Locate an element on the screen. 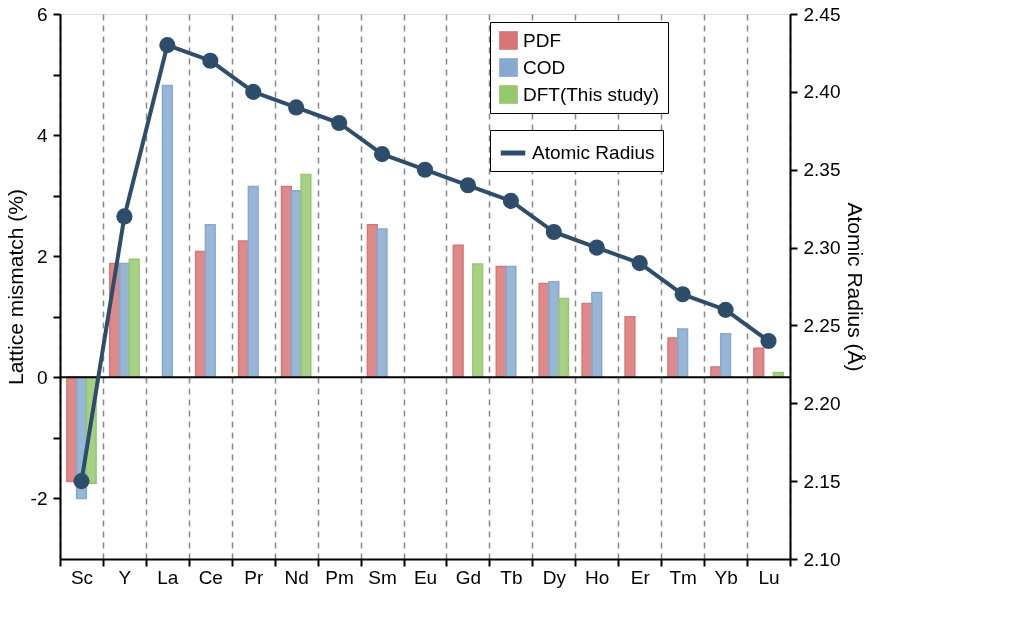  x-tick-label: Ho is located at coordinates (597, 577).